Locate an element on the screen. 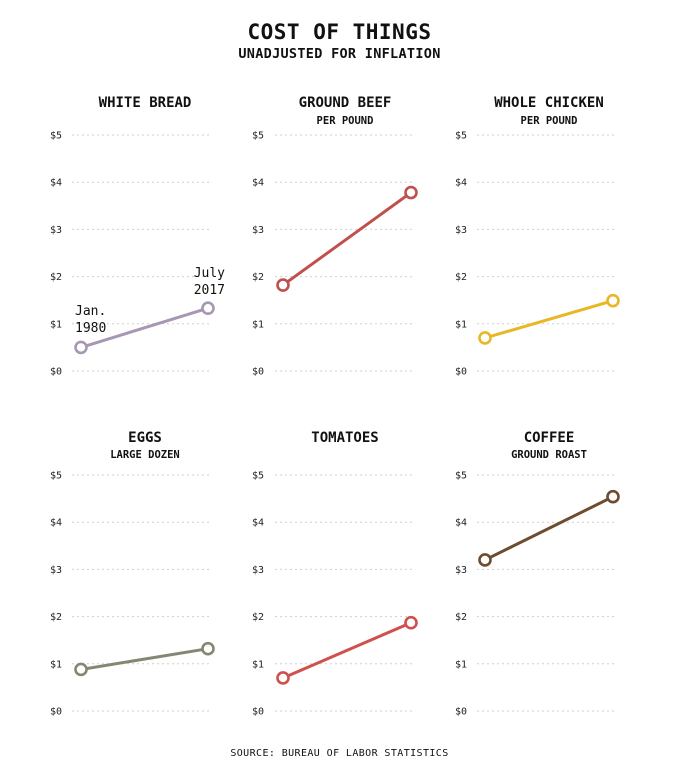 This screenshot has height=784, width=679. chart-title: COST OF THINGS is located at coordinates (339, 32).